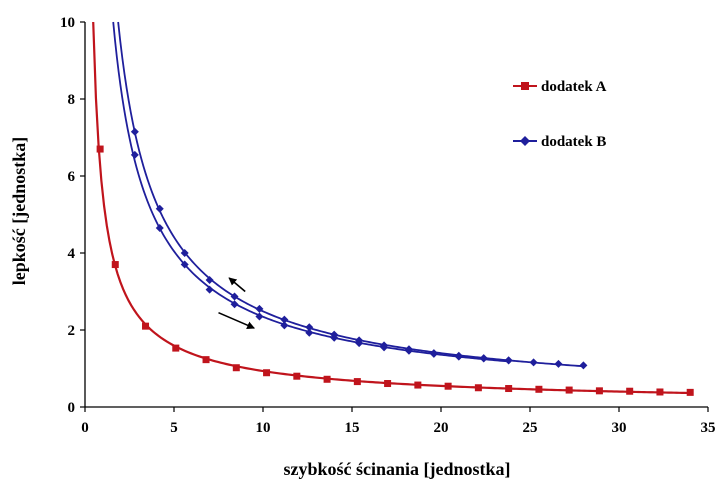  Describe the element at coordinates (396, 469) in the screenshot. I see `x-axis-title: szybkość ścinania [jednostka]` at that location.